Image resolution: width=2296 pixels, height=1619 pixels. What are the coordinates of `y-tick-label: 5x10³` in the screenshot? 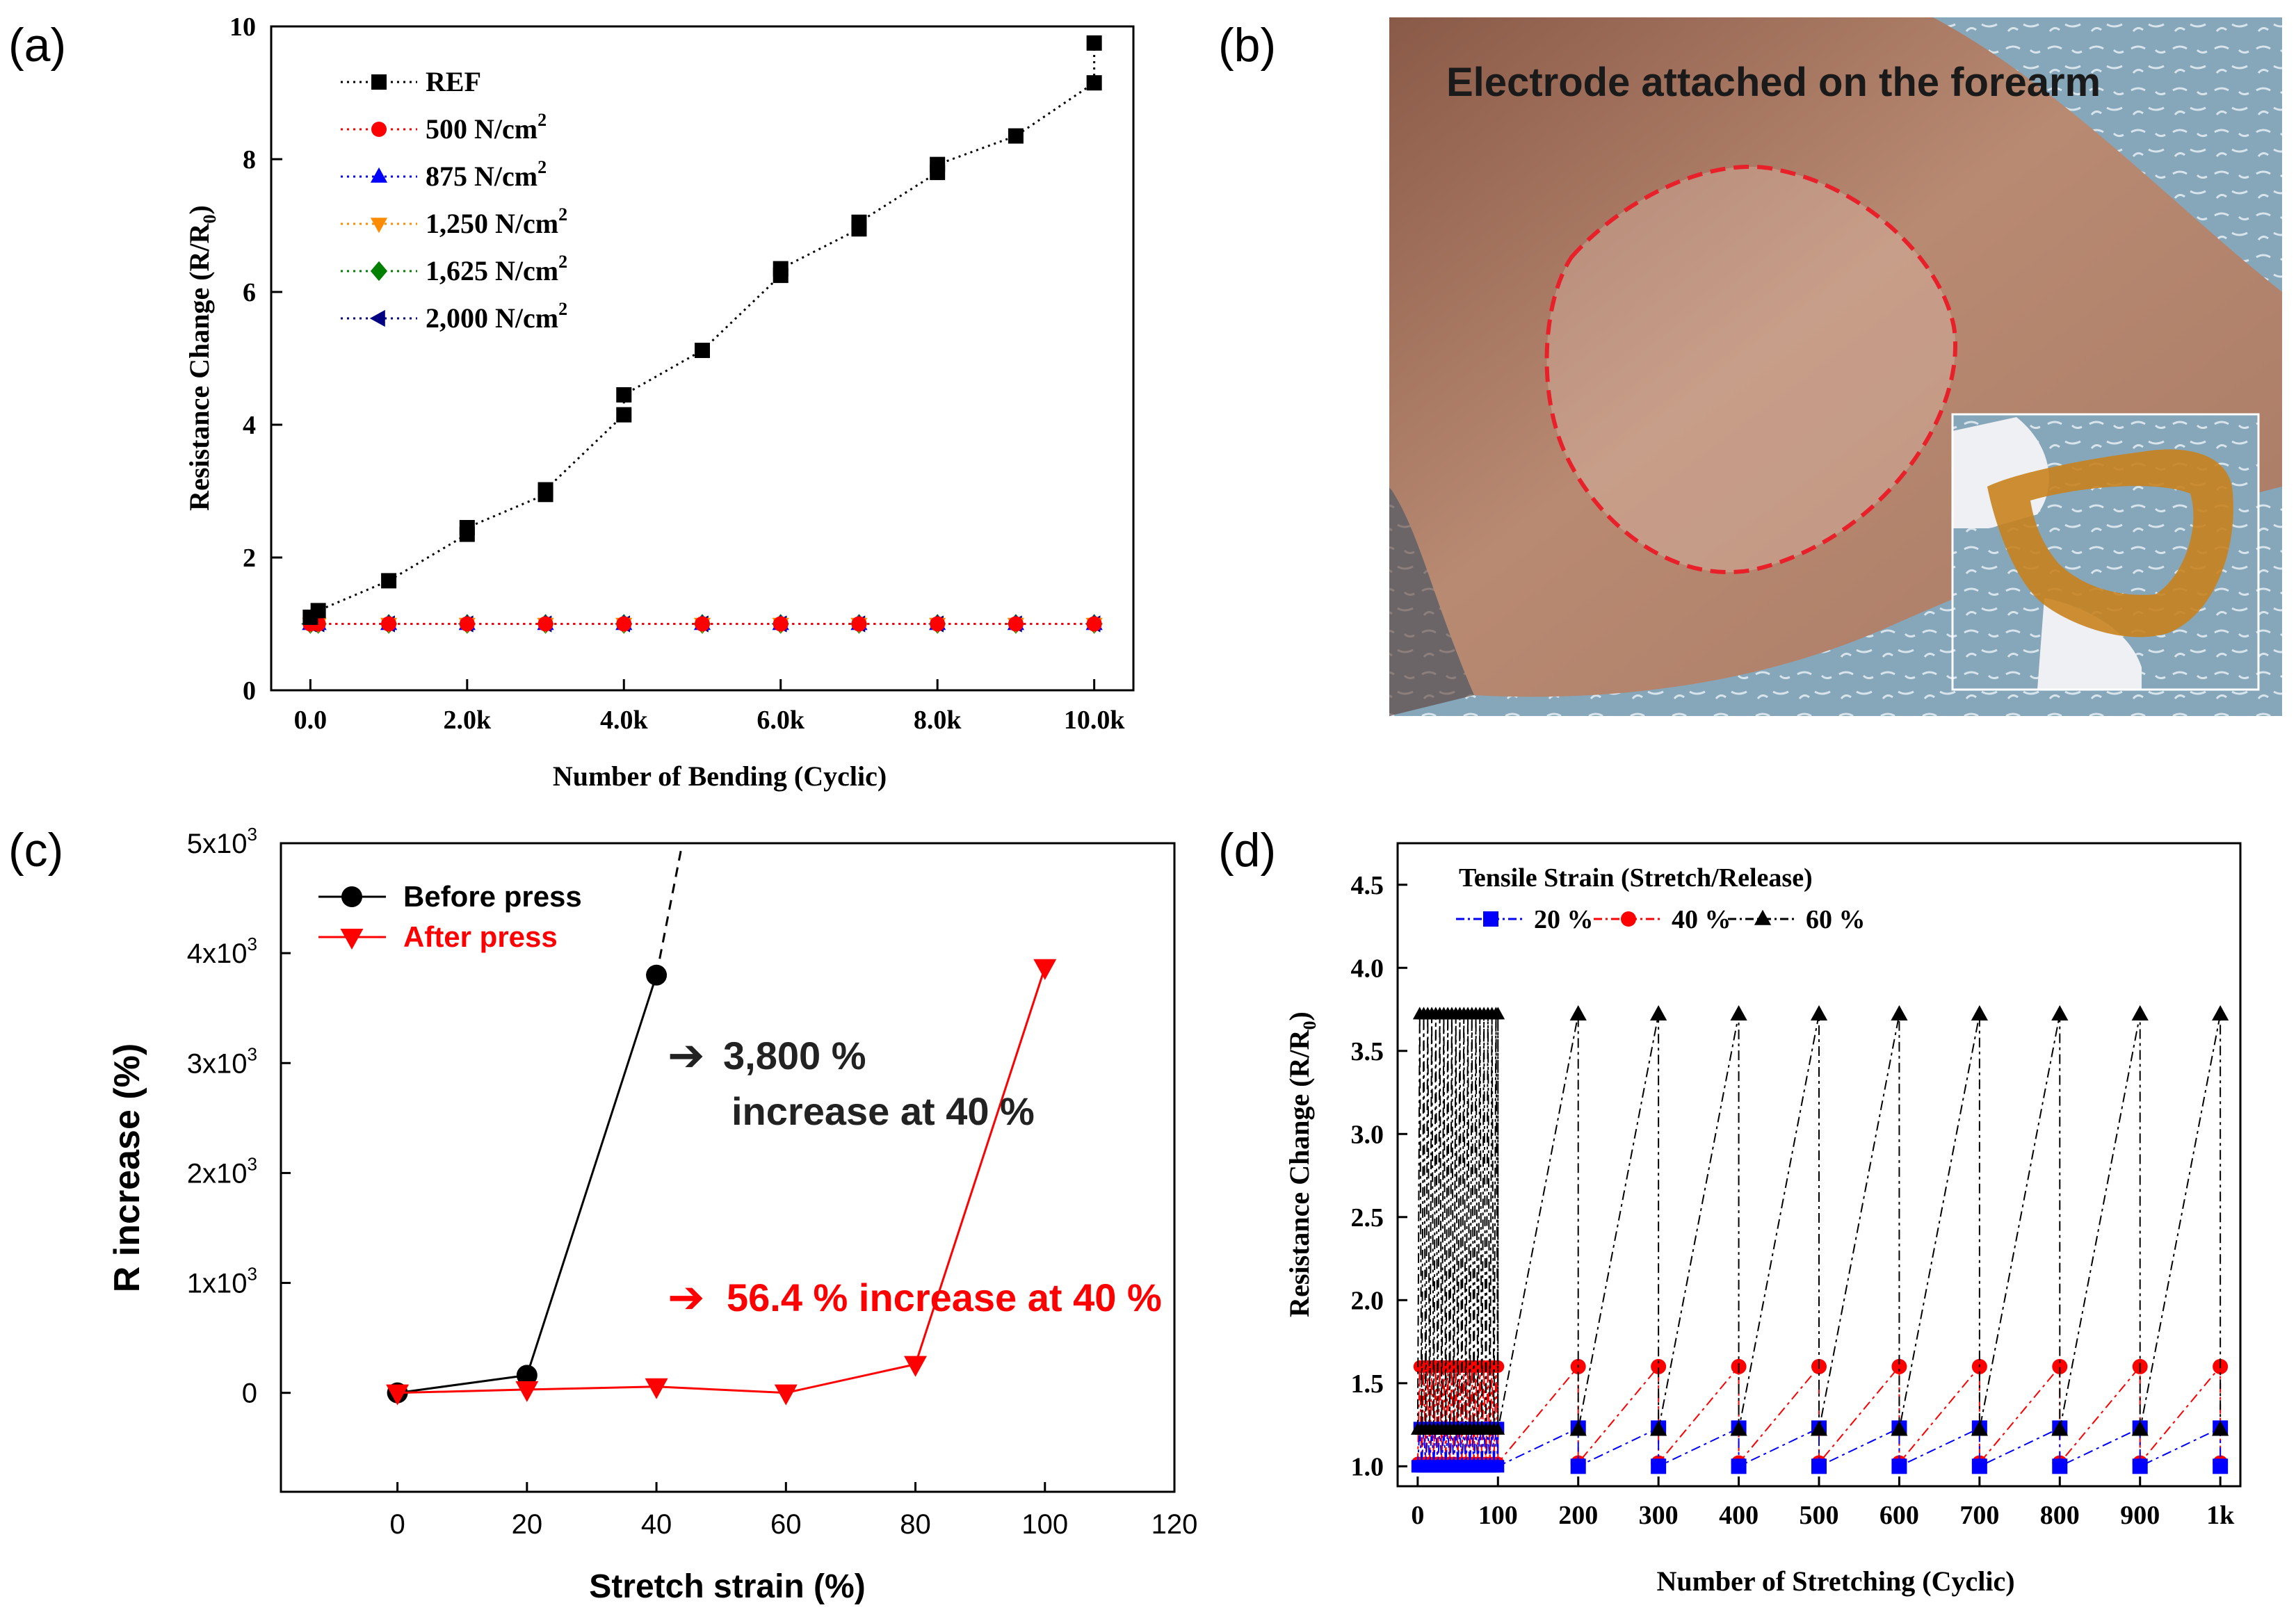 It's located at (222, 841).